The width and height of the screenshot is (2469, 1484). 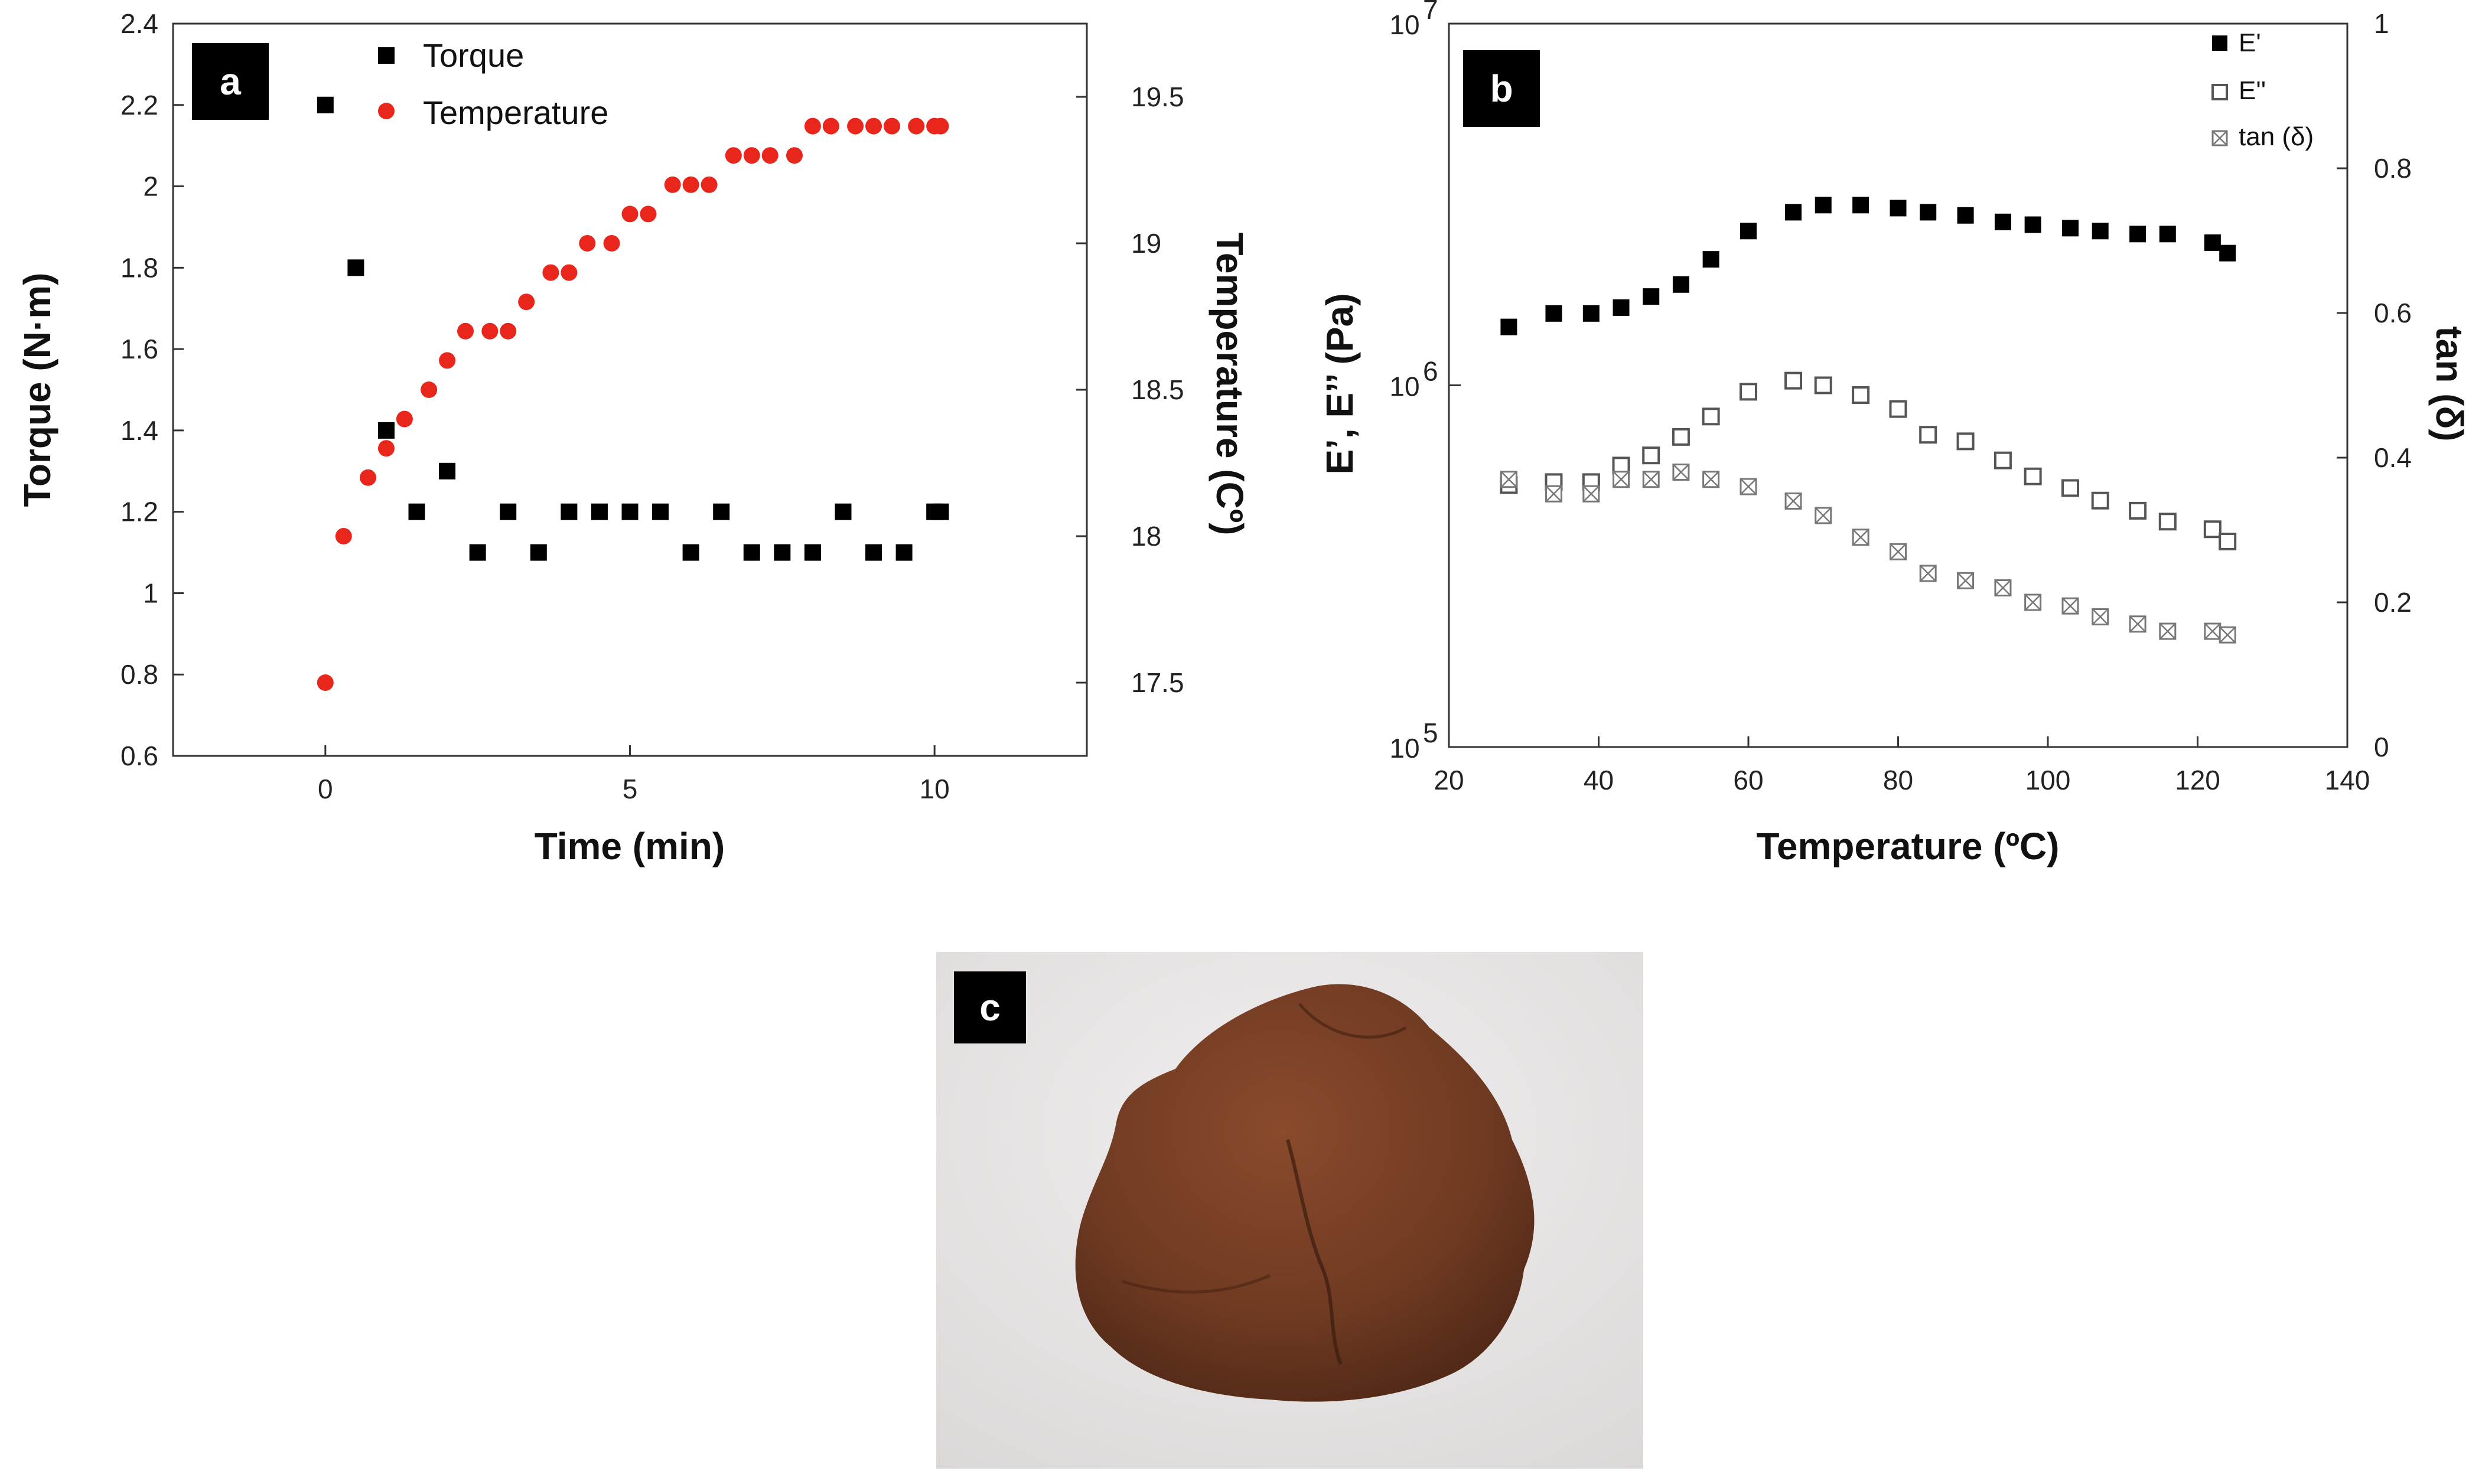 I want to click on y-tick-exponent: 6, so click(x=1430, y=371).